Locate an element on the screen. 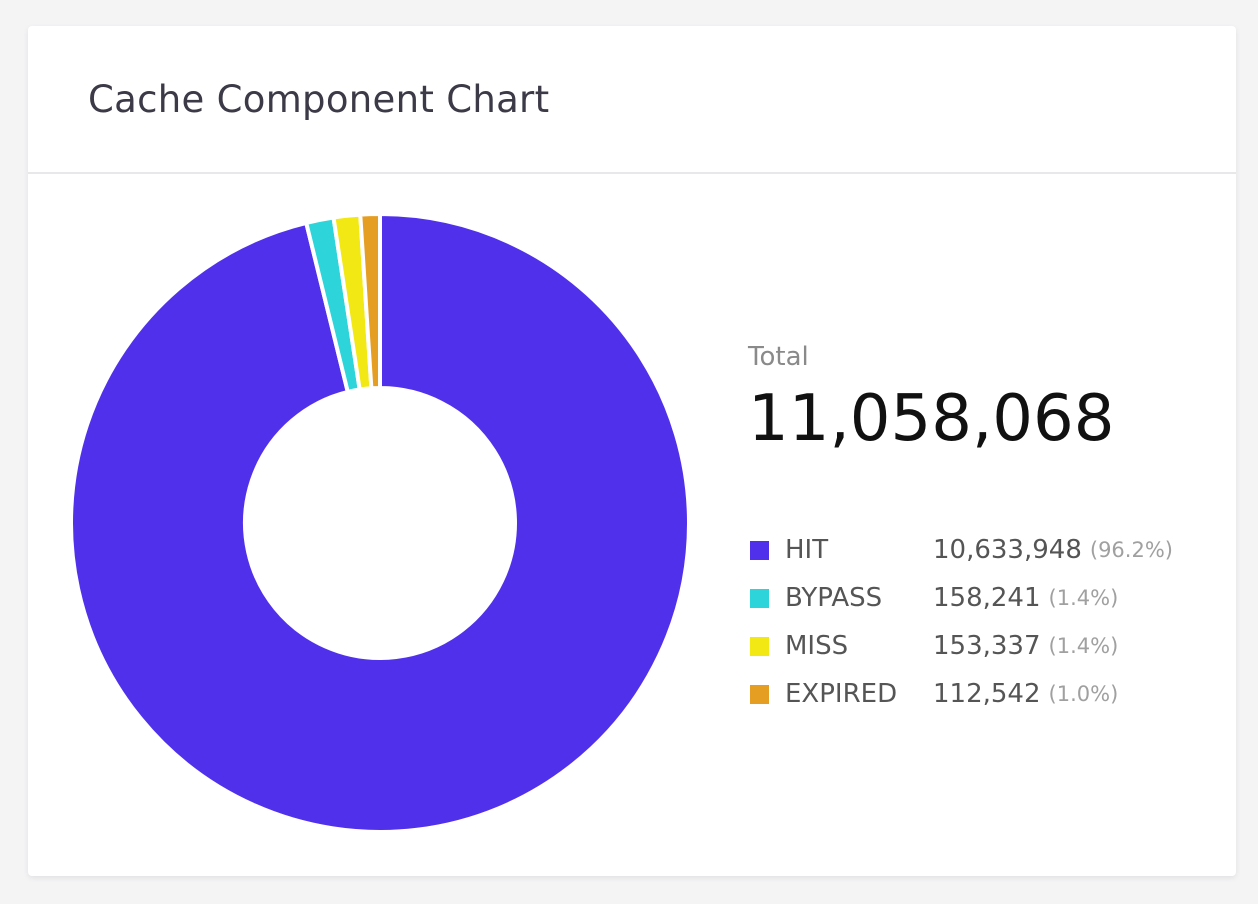 The image size is (1258, 904). legend-percent: (1.0%) is located at coordinates (1083, 694).